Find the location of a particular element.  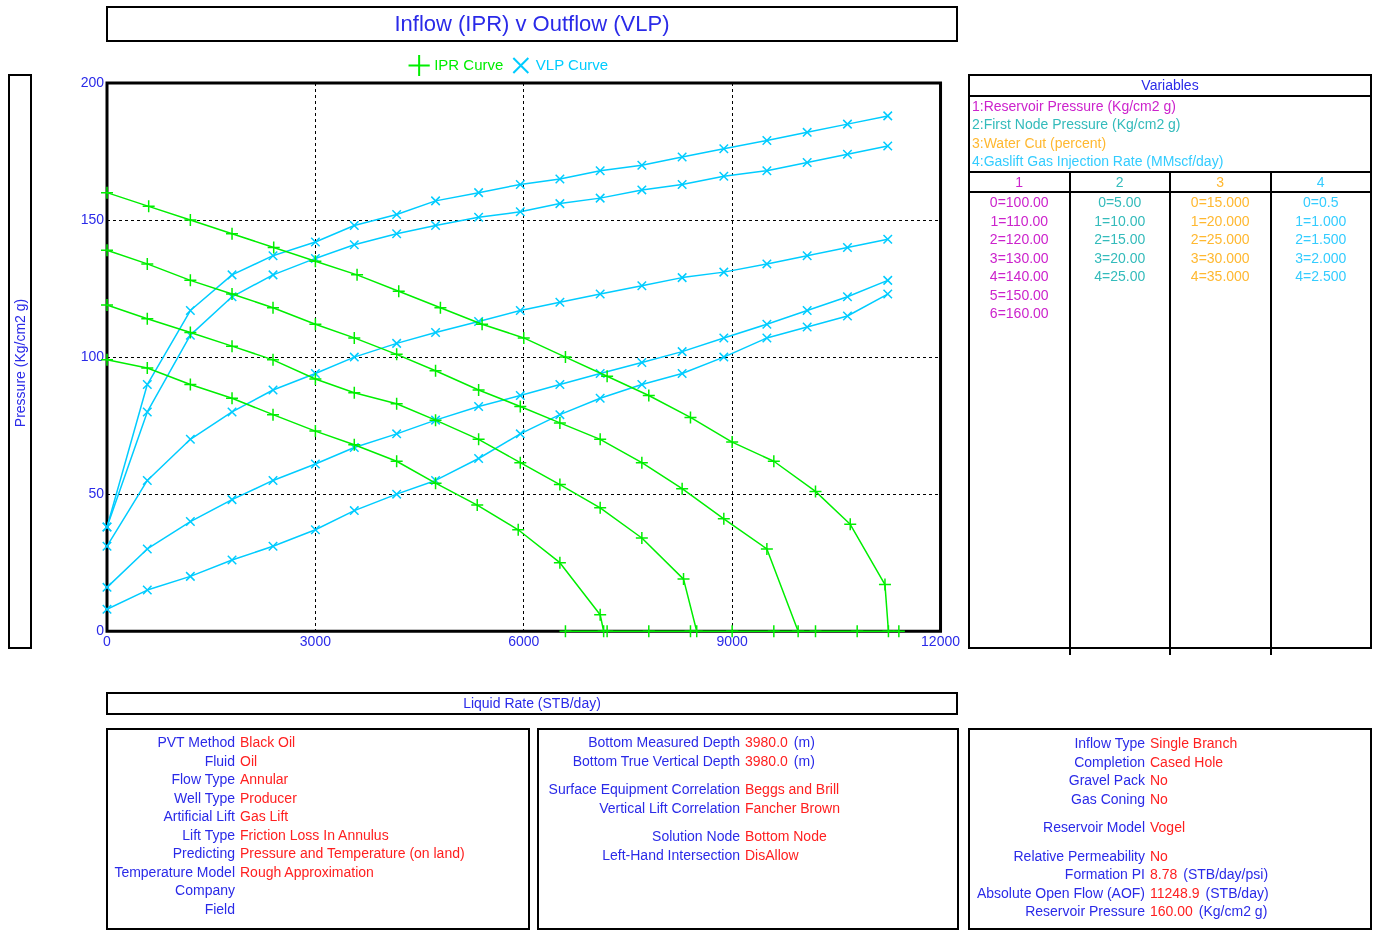

text: Rough Approximation is located at coordinates (307, 871).